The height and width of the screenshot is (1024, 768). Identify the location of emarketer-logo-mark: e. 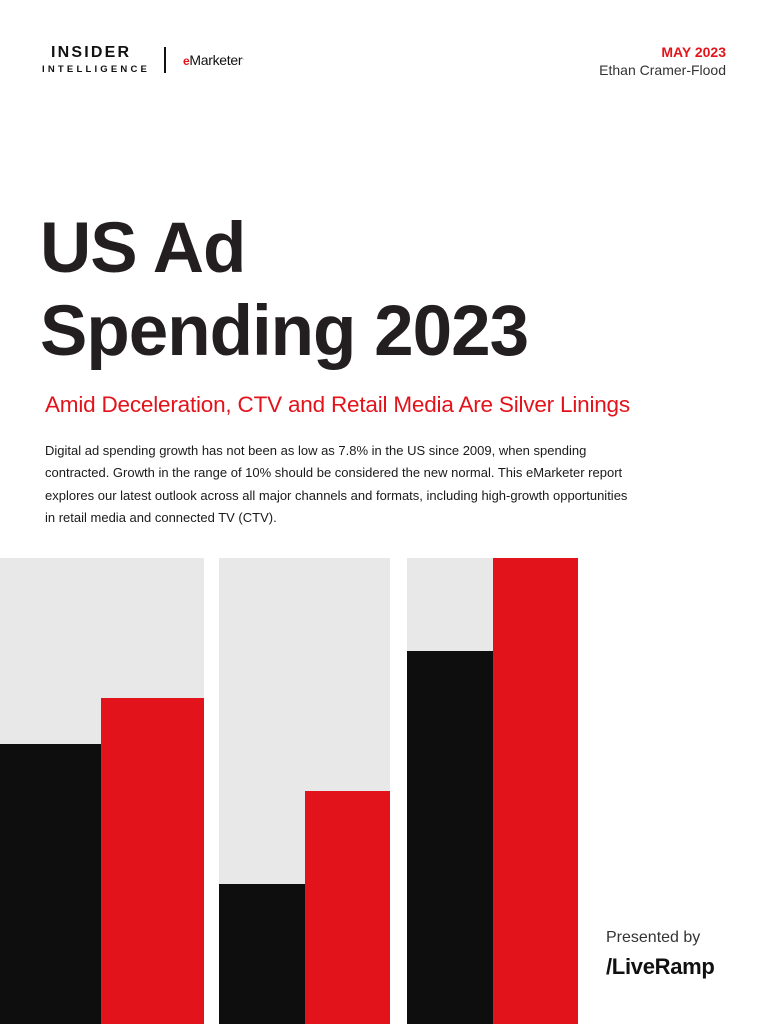
(186, 61).